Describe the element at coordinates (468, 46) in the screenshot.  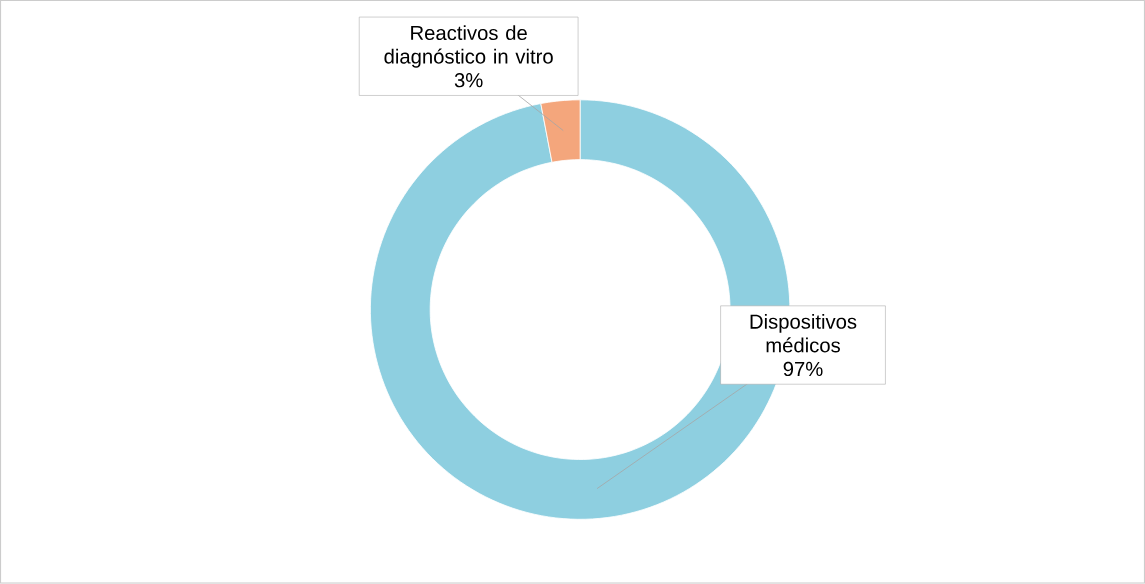
I see `slice-label: Reactivos de diagnóstico in vitro` at that location.